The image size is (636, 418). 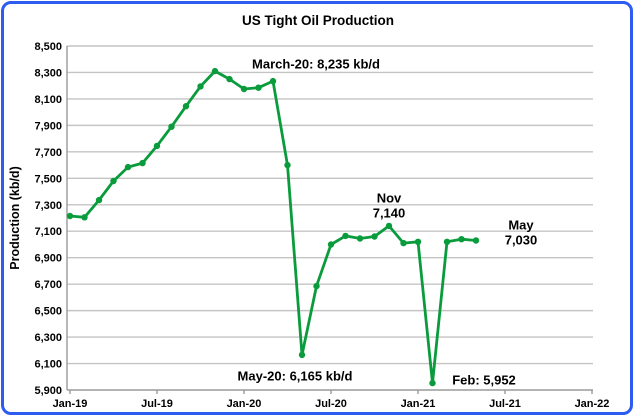 I want to click on y-tick-label: 5,900, so click(x=48, y=391).